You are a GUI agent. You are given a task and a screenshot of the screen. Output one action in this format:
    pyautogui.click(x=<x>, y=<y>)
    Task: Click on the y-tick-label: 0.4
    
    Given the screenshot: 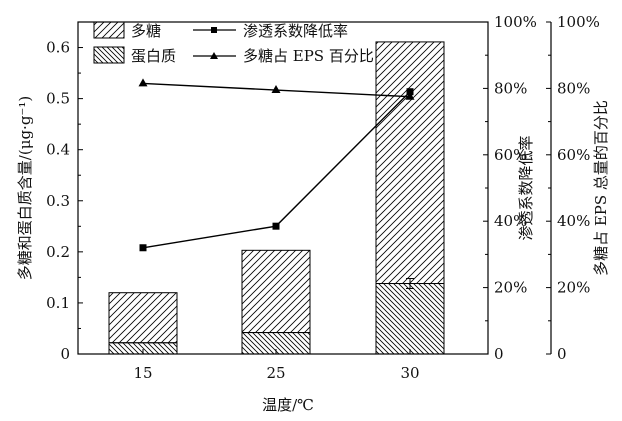 What is the action you would take?
    pyautogui.click(x=58, y=150)
    